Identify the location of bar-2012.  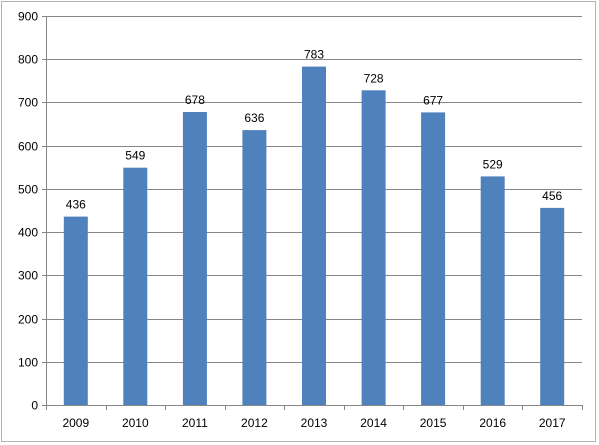
(254, 267).